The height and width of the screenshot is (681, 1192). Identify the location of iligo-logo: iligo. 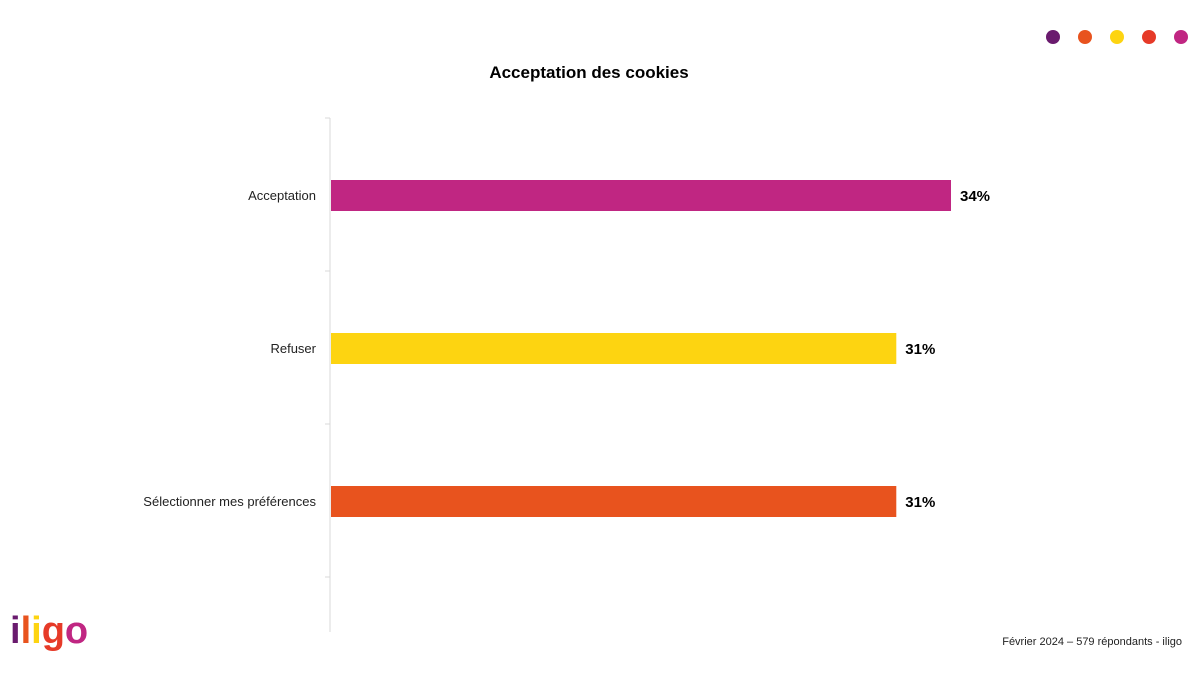
(49, 631).